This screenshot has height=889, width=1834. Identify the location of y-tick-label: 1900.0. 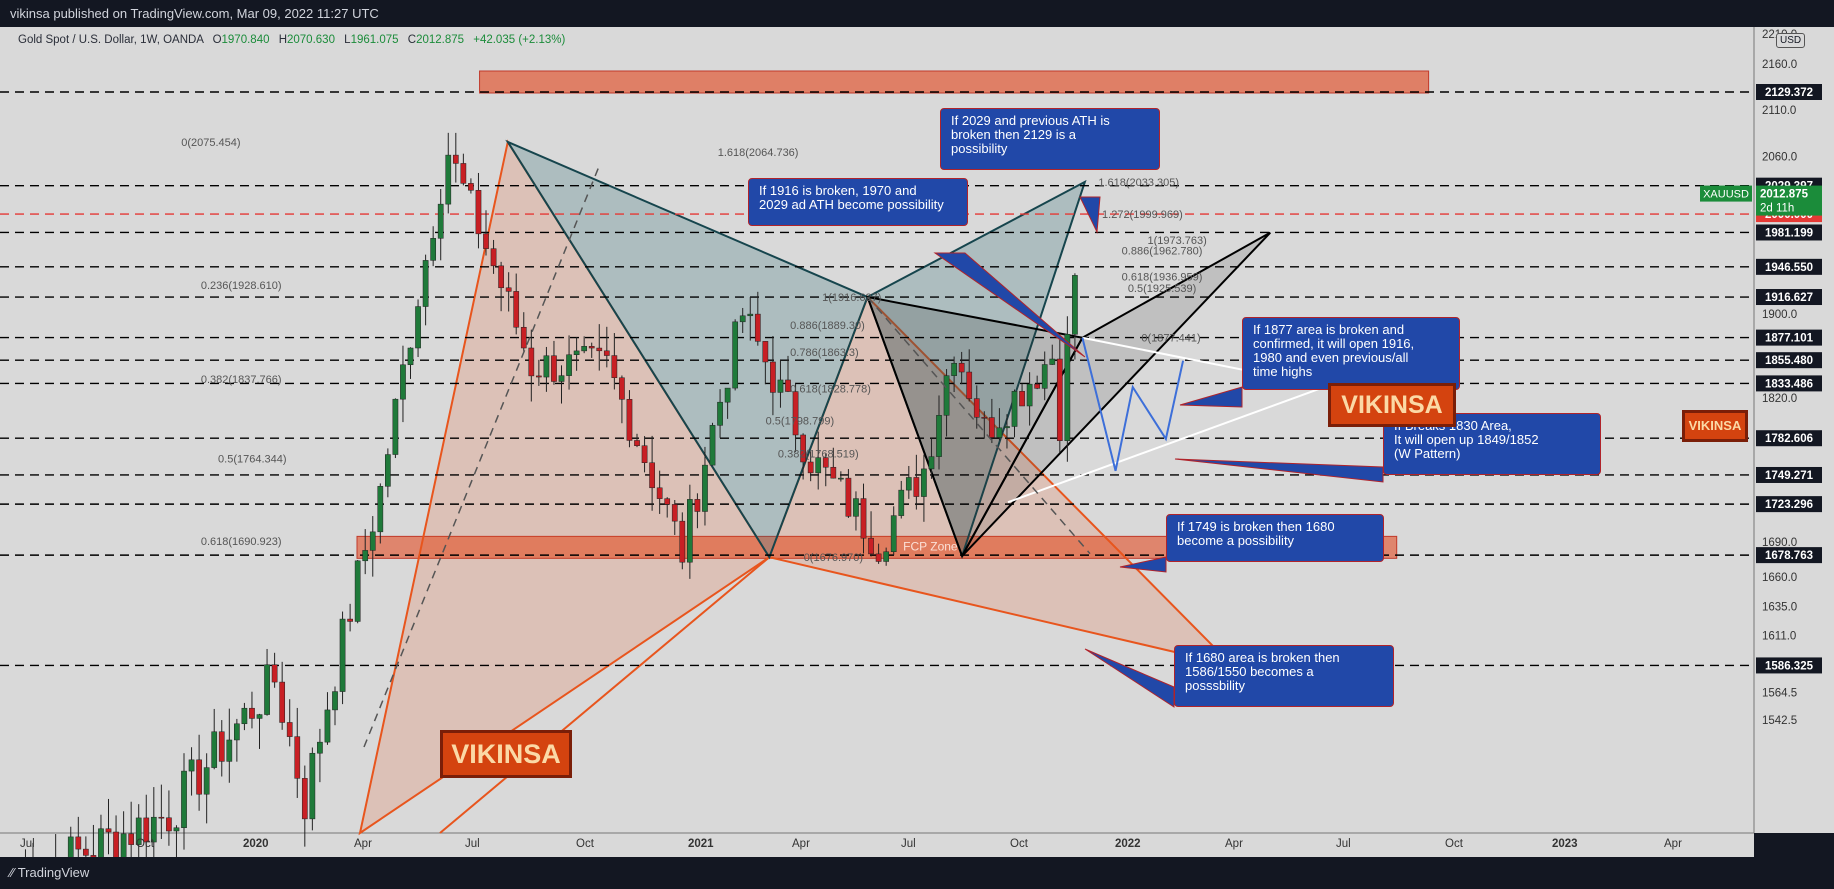
(1779, 315).